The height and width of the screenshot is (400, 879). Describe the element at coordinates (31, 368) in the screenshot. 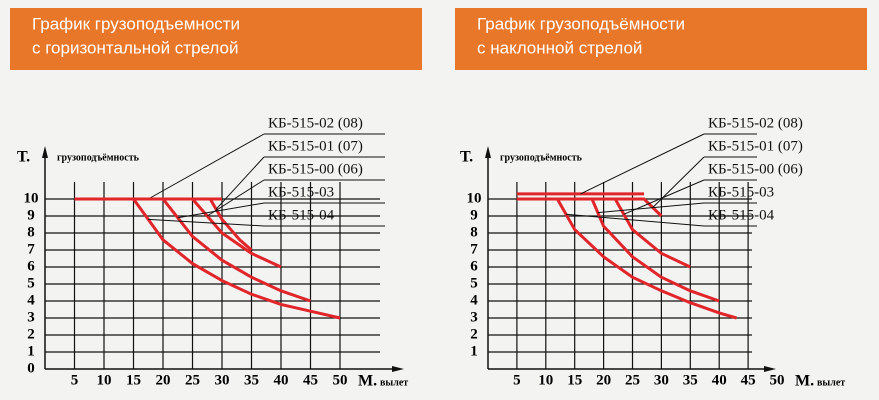

I see `y-tick-label: 0` at that location.